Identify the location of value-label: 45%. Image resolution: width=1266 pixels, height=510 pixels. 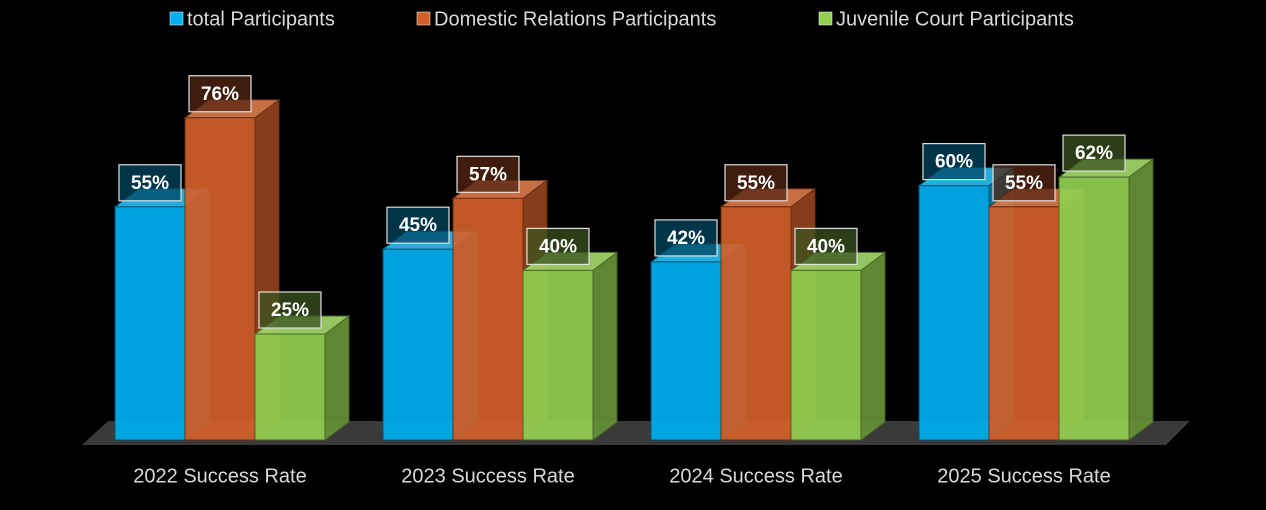
(418, 225).